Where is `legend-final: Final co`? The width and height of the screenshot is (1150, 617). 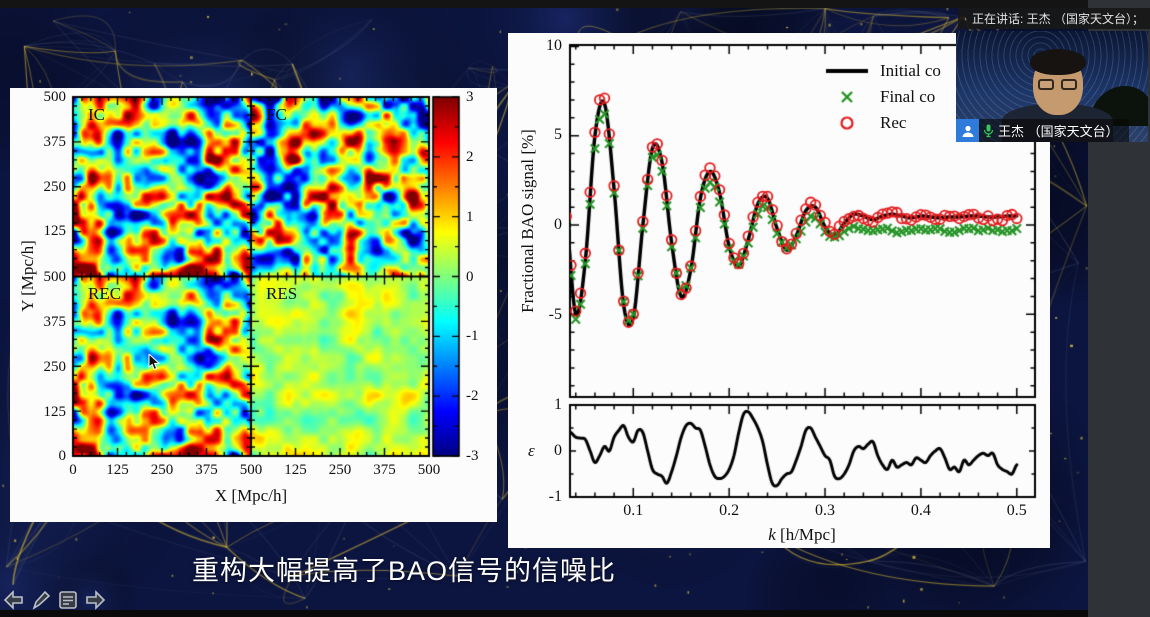
legend-final: Final co is located at coordinates (908, 96).